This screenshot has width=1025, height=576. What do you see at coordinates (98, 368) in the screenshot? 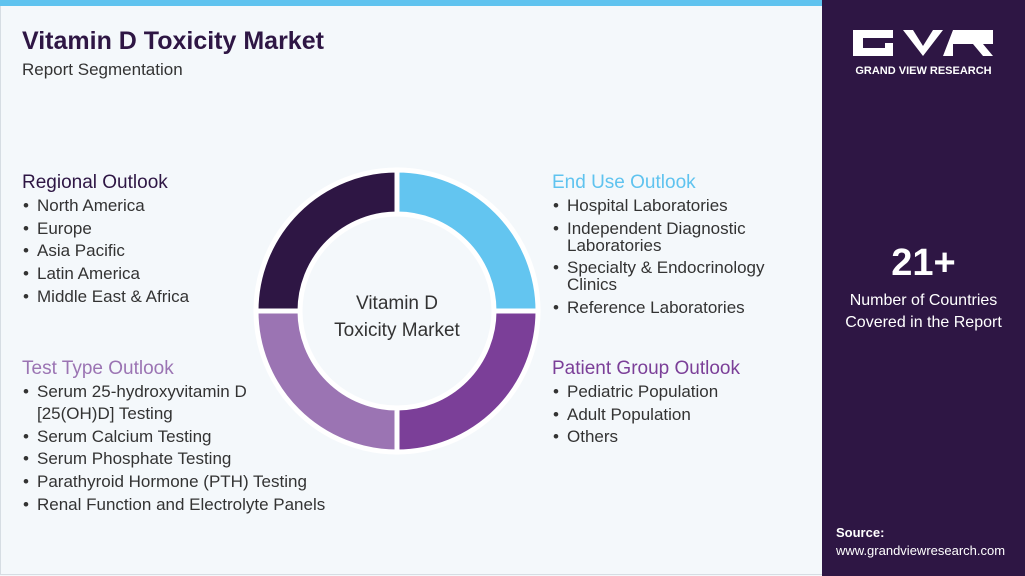
I see `section-heading: Test Type Outlook` at bounding box center [98, 368].